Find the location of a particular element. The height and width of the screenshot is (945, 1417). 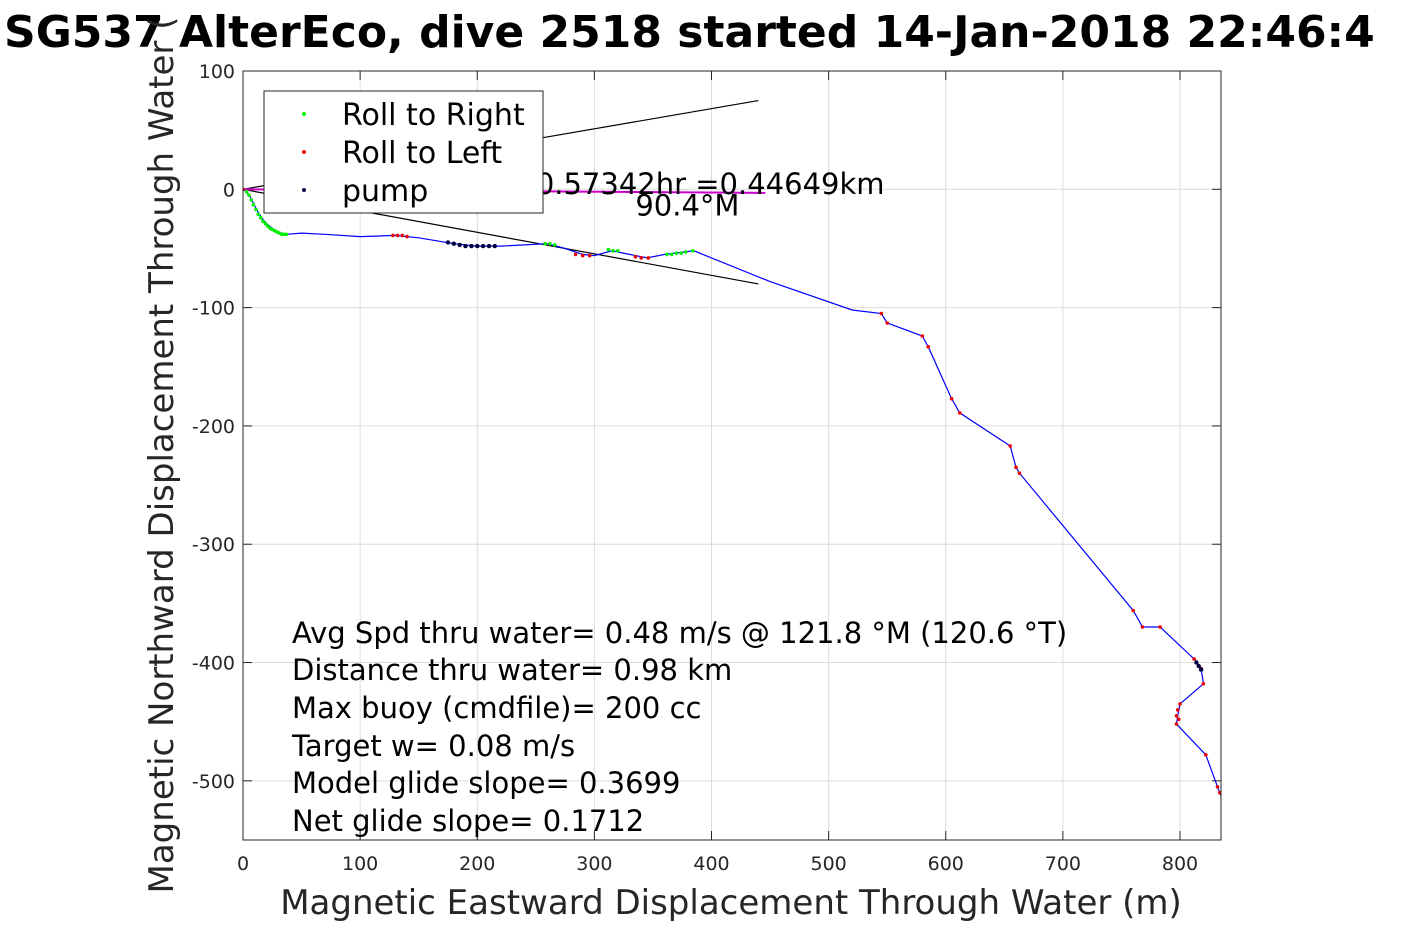

stat-max-buoy: Max buoy (cmdfile)= 200 cc is located at coordinates (496, 708).